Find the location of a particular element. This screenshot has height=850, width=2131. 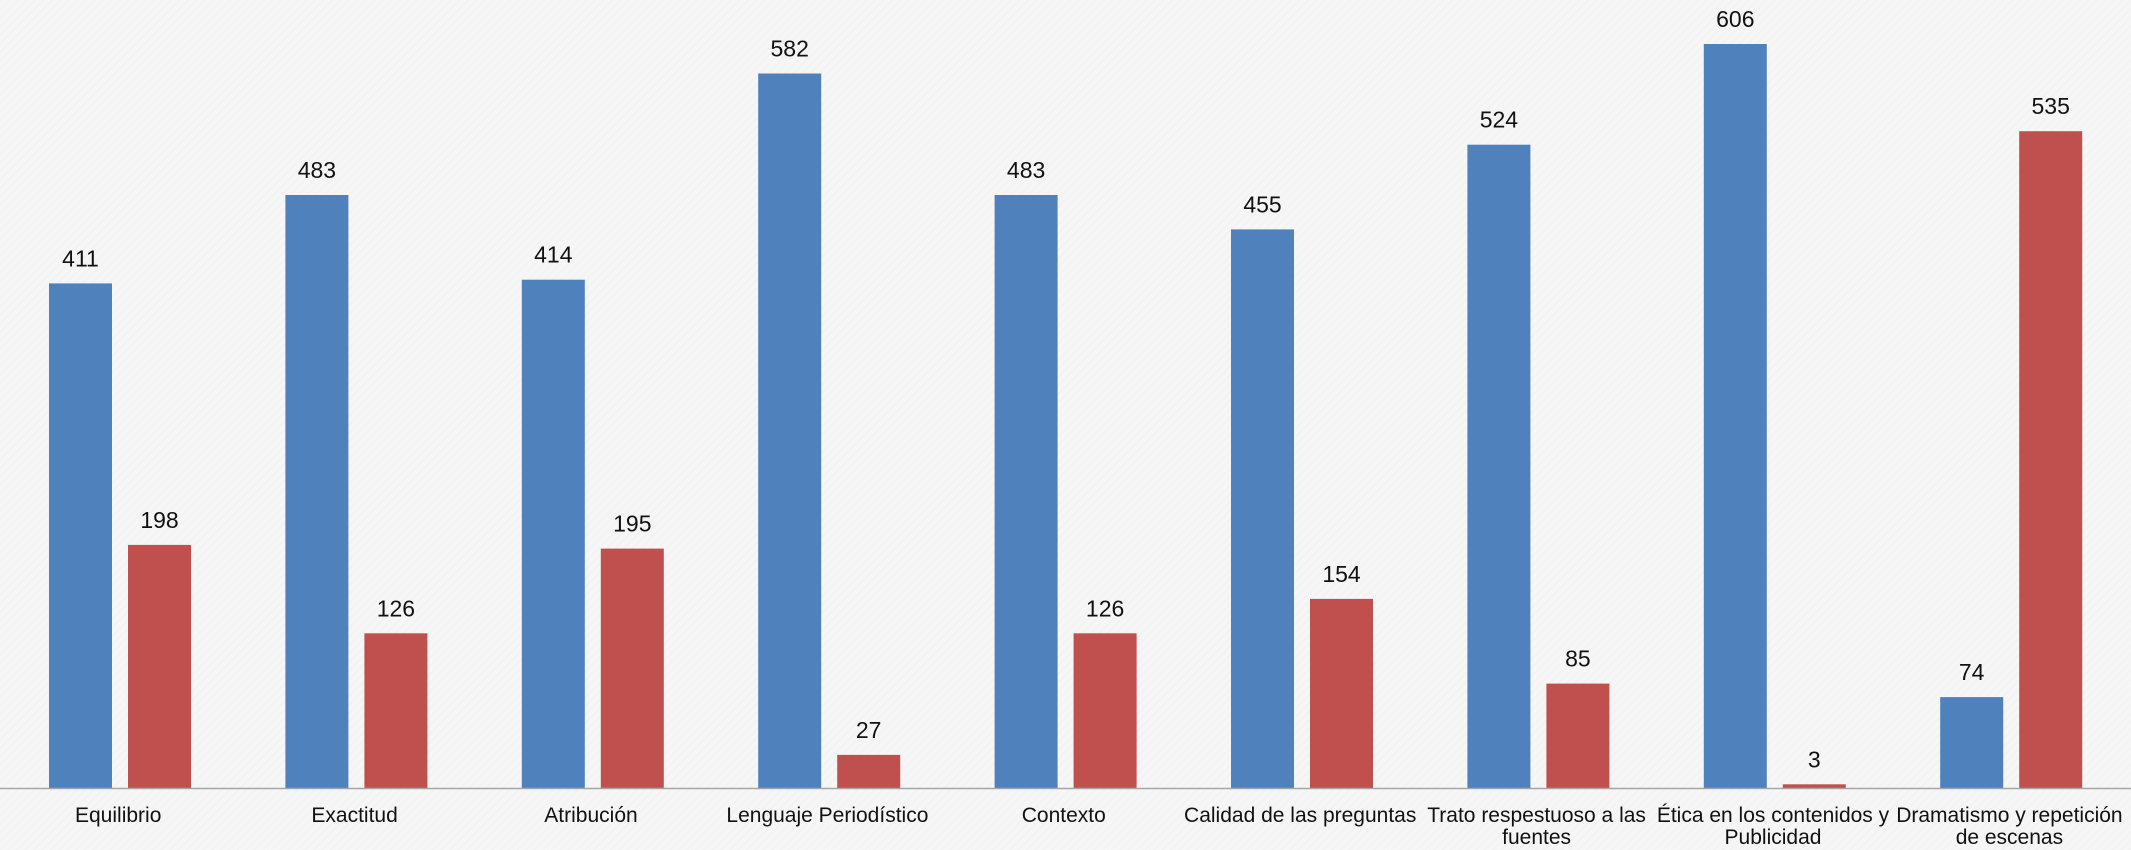

value-label-series-2-item-7: 85 is located at coordinates (1578, 659).